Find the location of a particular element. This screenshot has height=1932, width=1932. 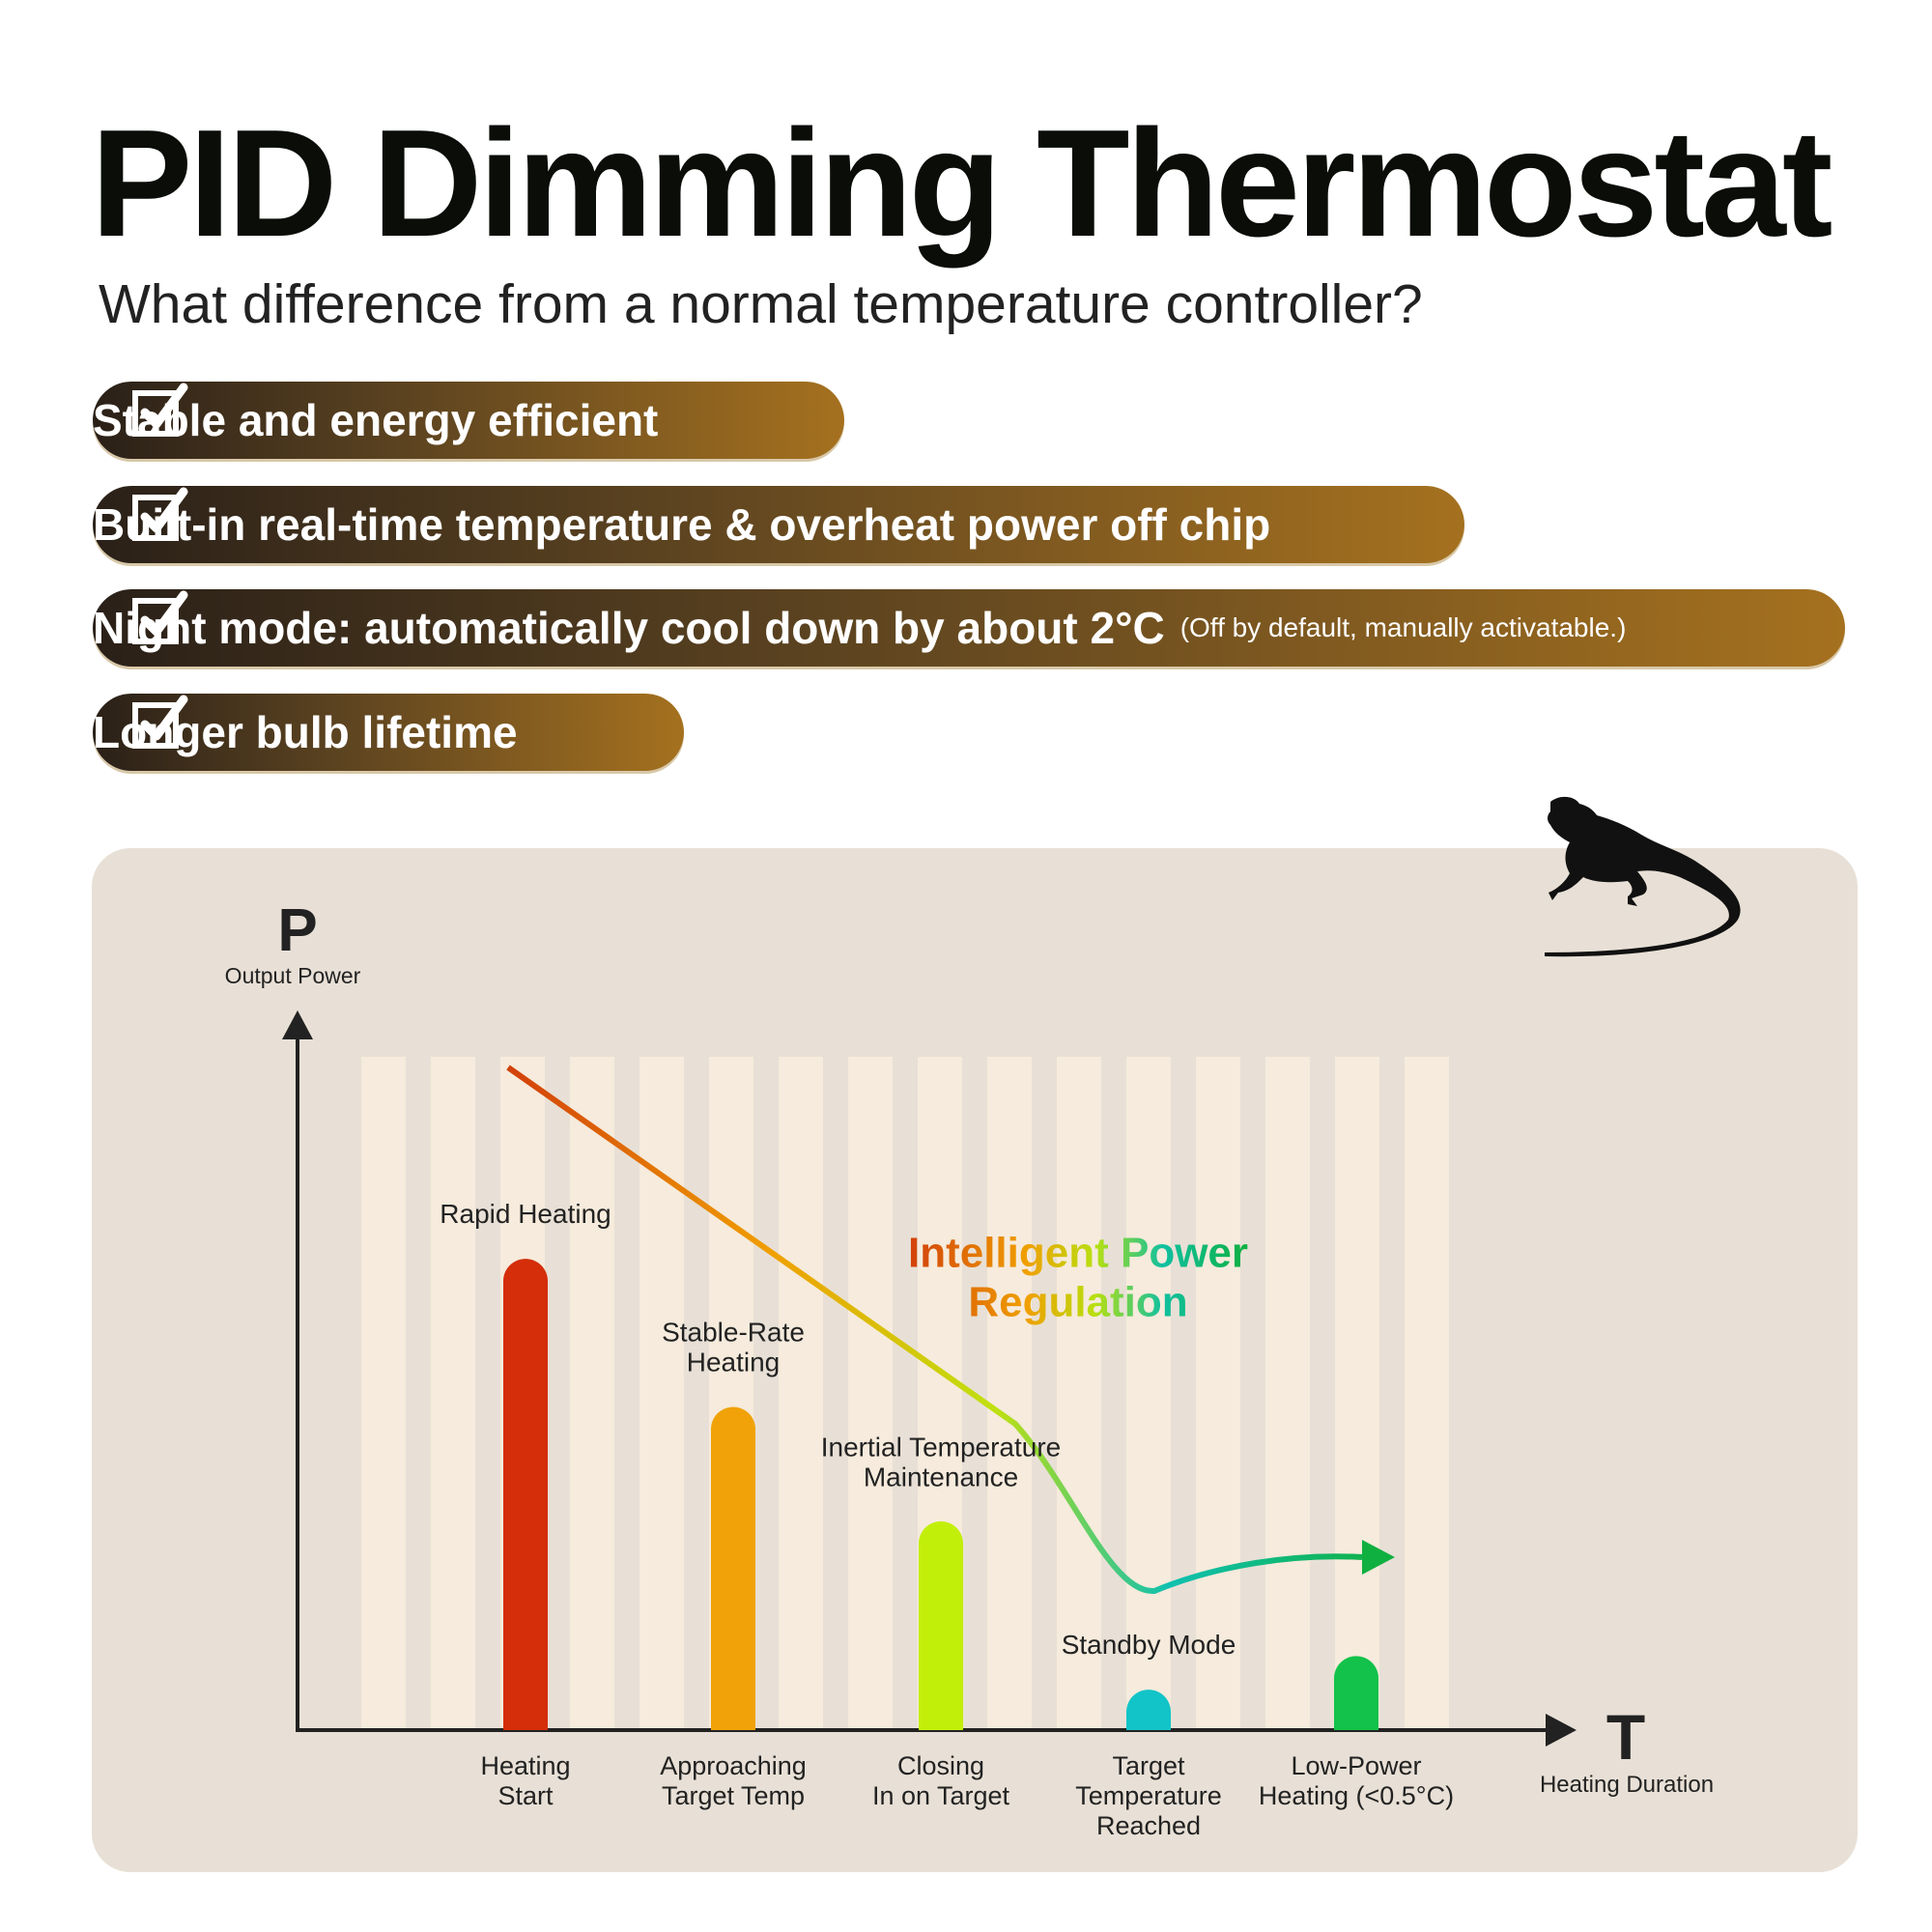

stage-label: Stable-Rate Heating is located at coordinates (733, 1347).